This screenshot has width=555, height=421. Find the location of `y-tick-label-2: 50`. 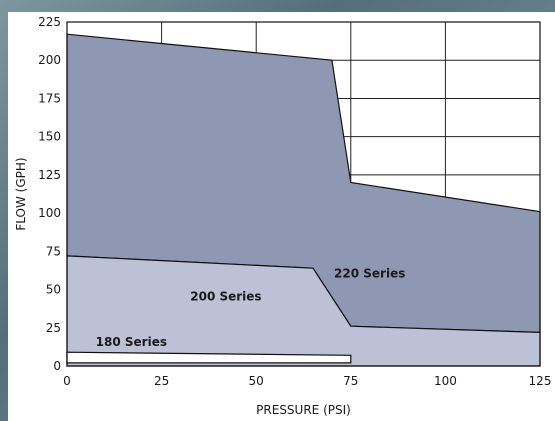

y-tick-label-2: 50 is located at coordinates (53, 290).